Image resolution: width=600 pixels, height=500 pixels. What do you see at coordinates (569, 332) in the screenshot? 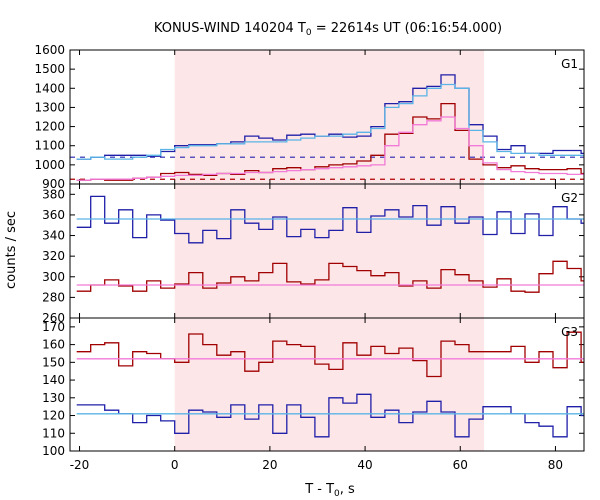
I see `panel-label: G3` at bounding box center [569, 332].